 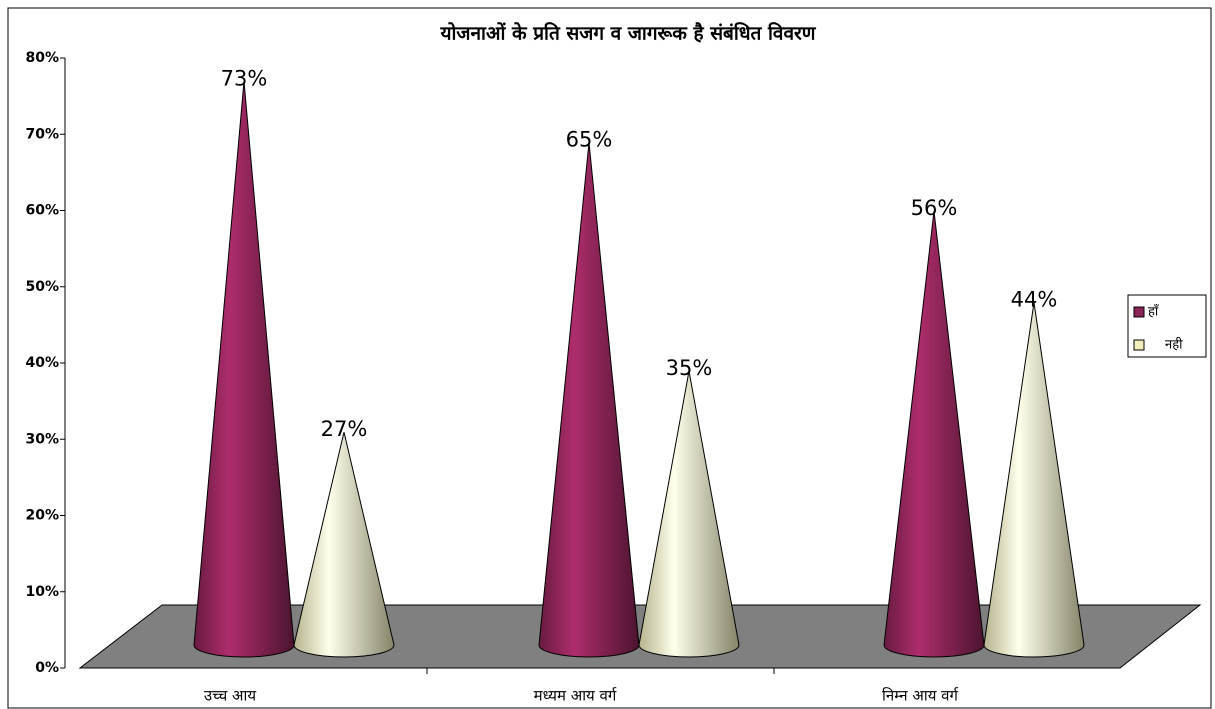 What do you see at coordinates (244, 78) in the screenshot?
I see `value-label: 73%` at bounding box center [244, 78].